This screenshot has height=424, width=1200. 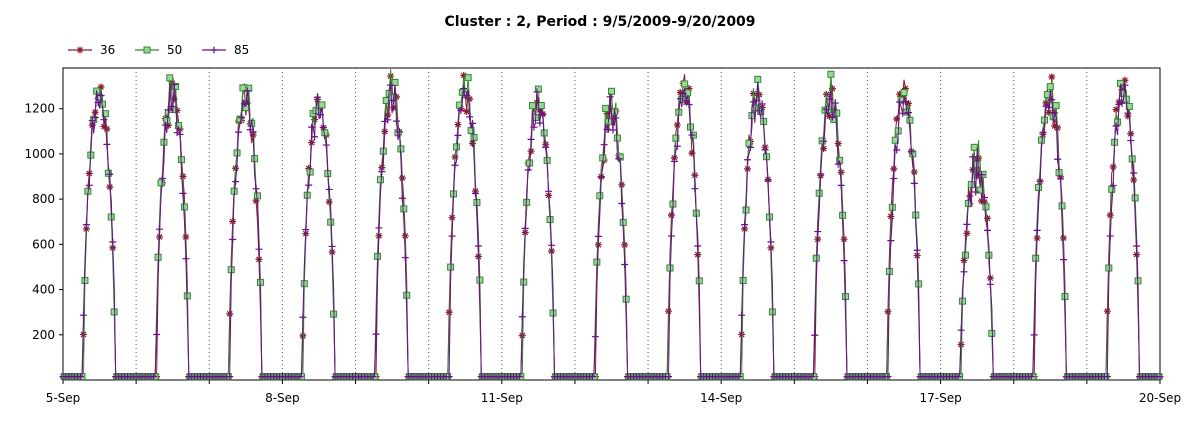 What do you see at coordinates (80, 50) in the screenshot?
I see `legend-marker` at bounding box center [80, 50].